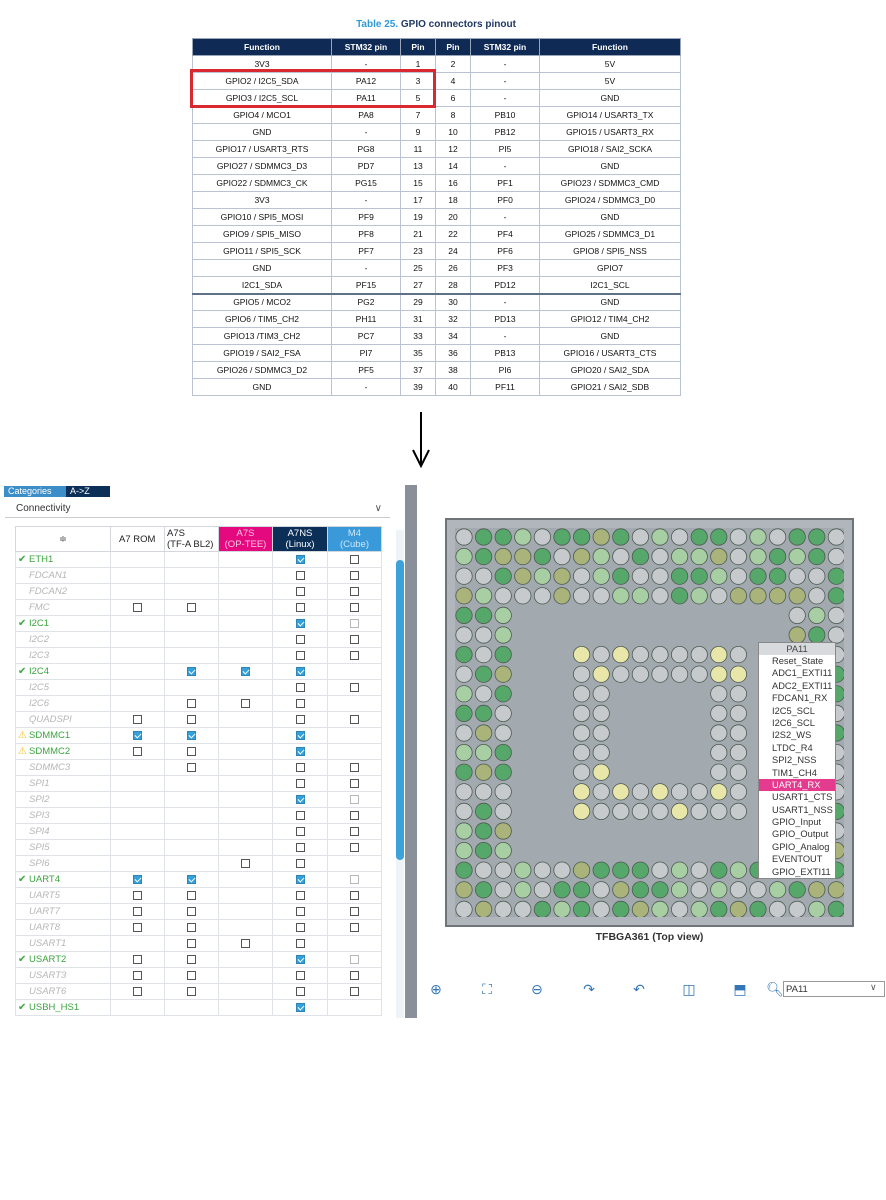 The image size is (886, 1200). Describe the element at coordinates (198, 575) in the screenshot. I see `peripheral-row: FDCAN1` at that location.